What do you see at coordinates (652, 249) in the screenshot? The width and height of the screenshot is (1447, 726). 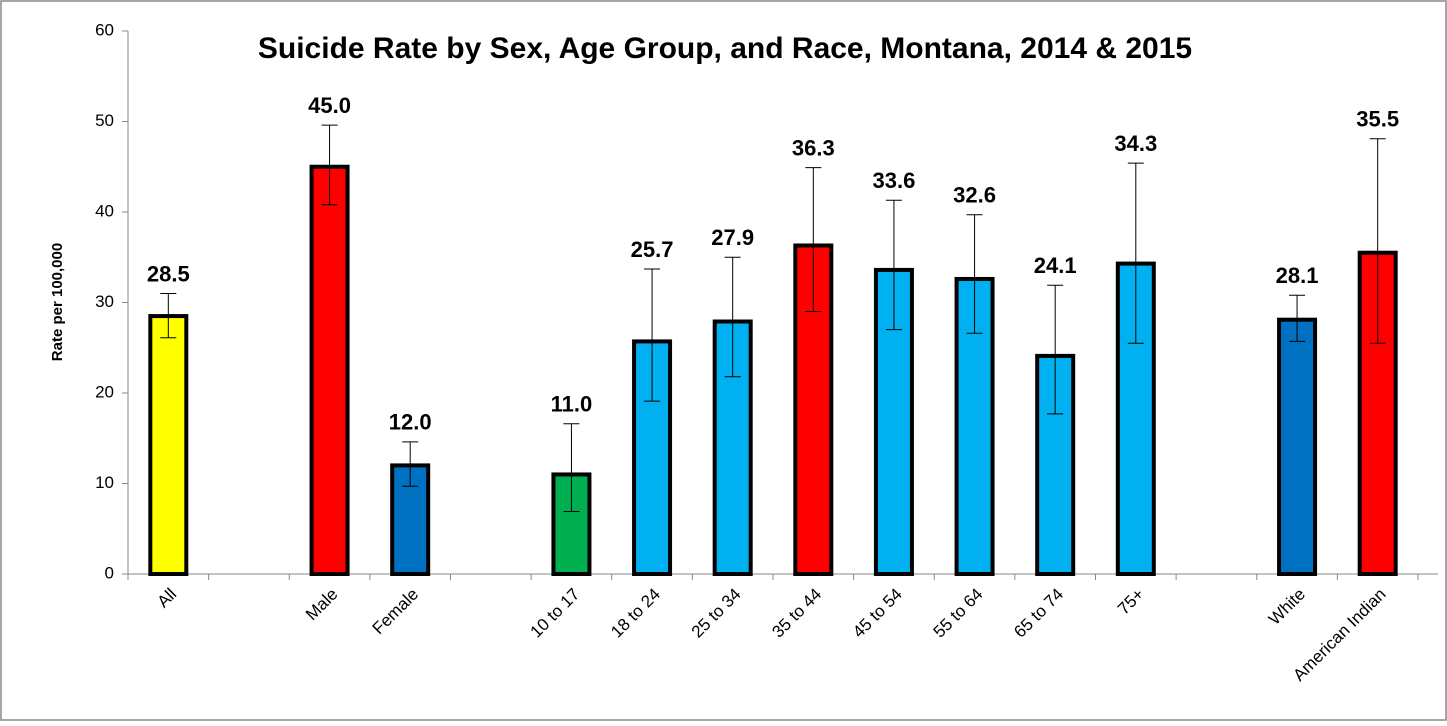 I see `data-label: 25.7` at bounding box center [652, 249].